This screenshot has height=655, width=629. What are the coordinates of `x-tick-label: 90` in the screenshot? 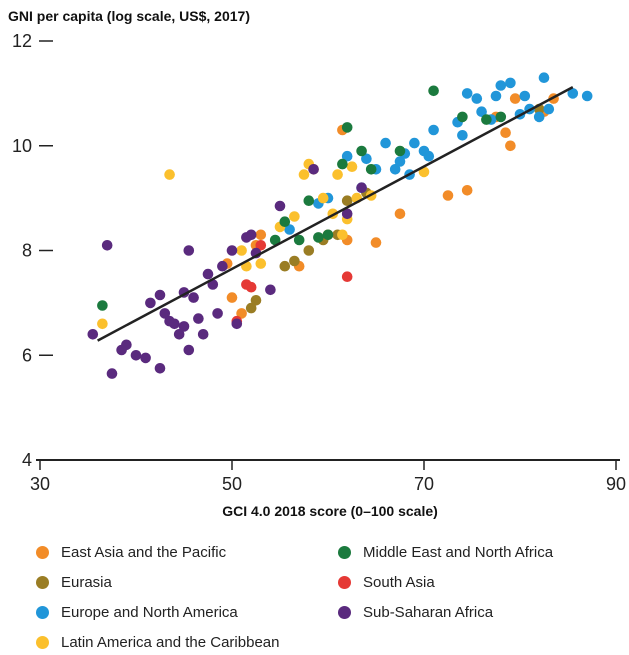 It's located at (616, 484).